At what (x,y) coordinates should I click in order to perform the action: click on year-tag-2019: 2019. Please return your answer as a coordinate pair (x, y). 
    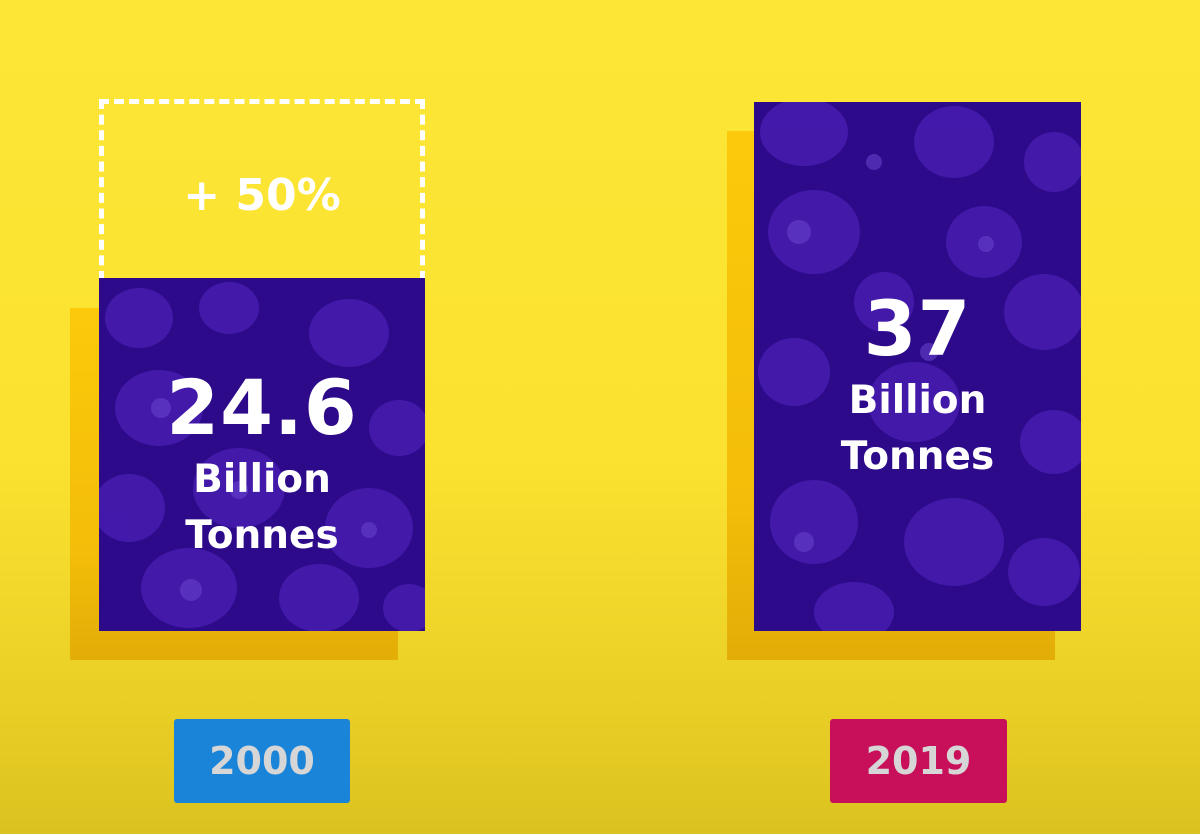
    Looking at the image, I should click on (918, 761).